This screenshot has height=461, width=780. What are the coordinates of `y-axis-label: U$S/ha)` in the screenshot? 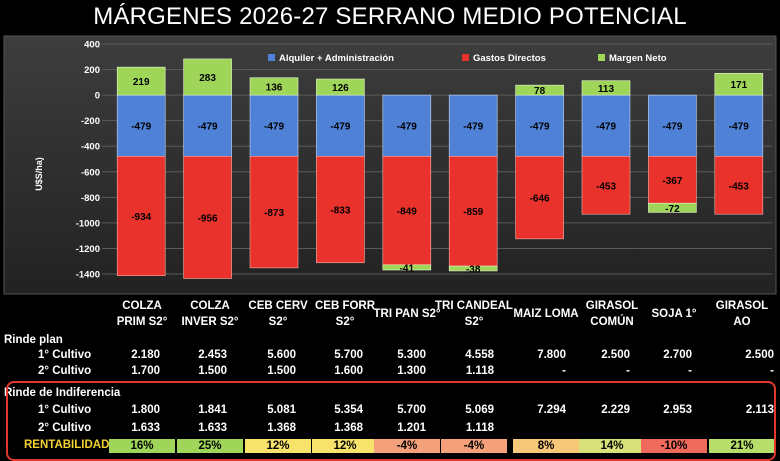 It's located at (39, 174).